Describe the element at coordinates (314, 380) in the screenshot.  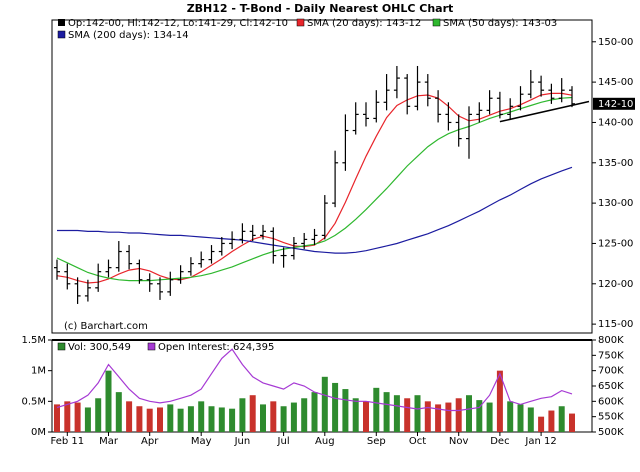
I see `open-interest-line` at that location.